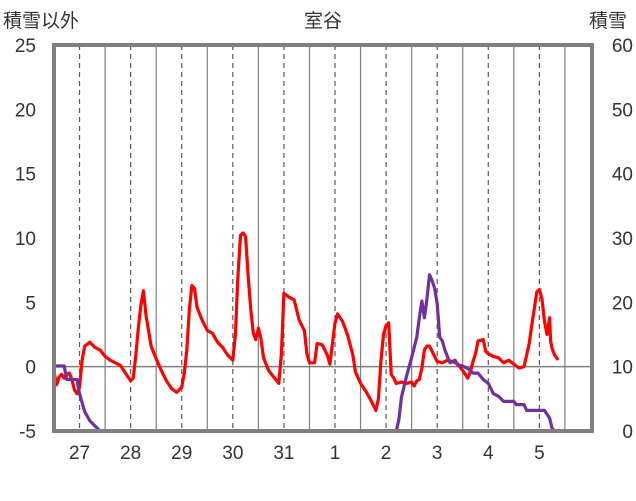 This screenshot has height=501, width=636. What do you see at coordinates (25, 46) in the screenshot?
I see `left-tick-label: 25` at bounding box center [25, 46].